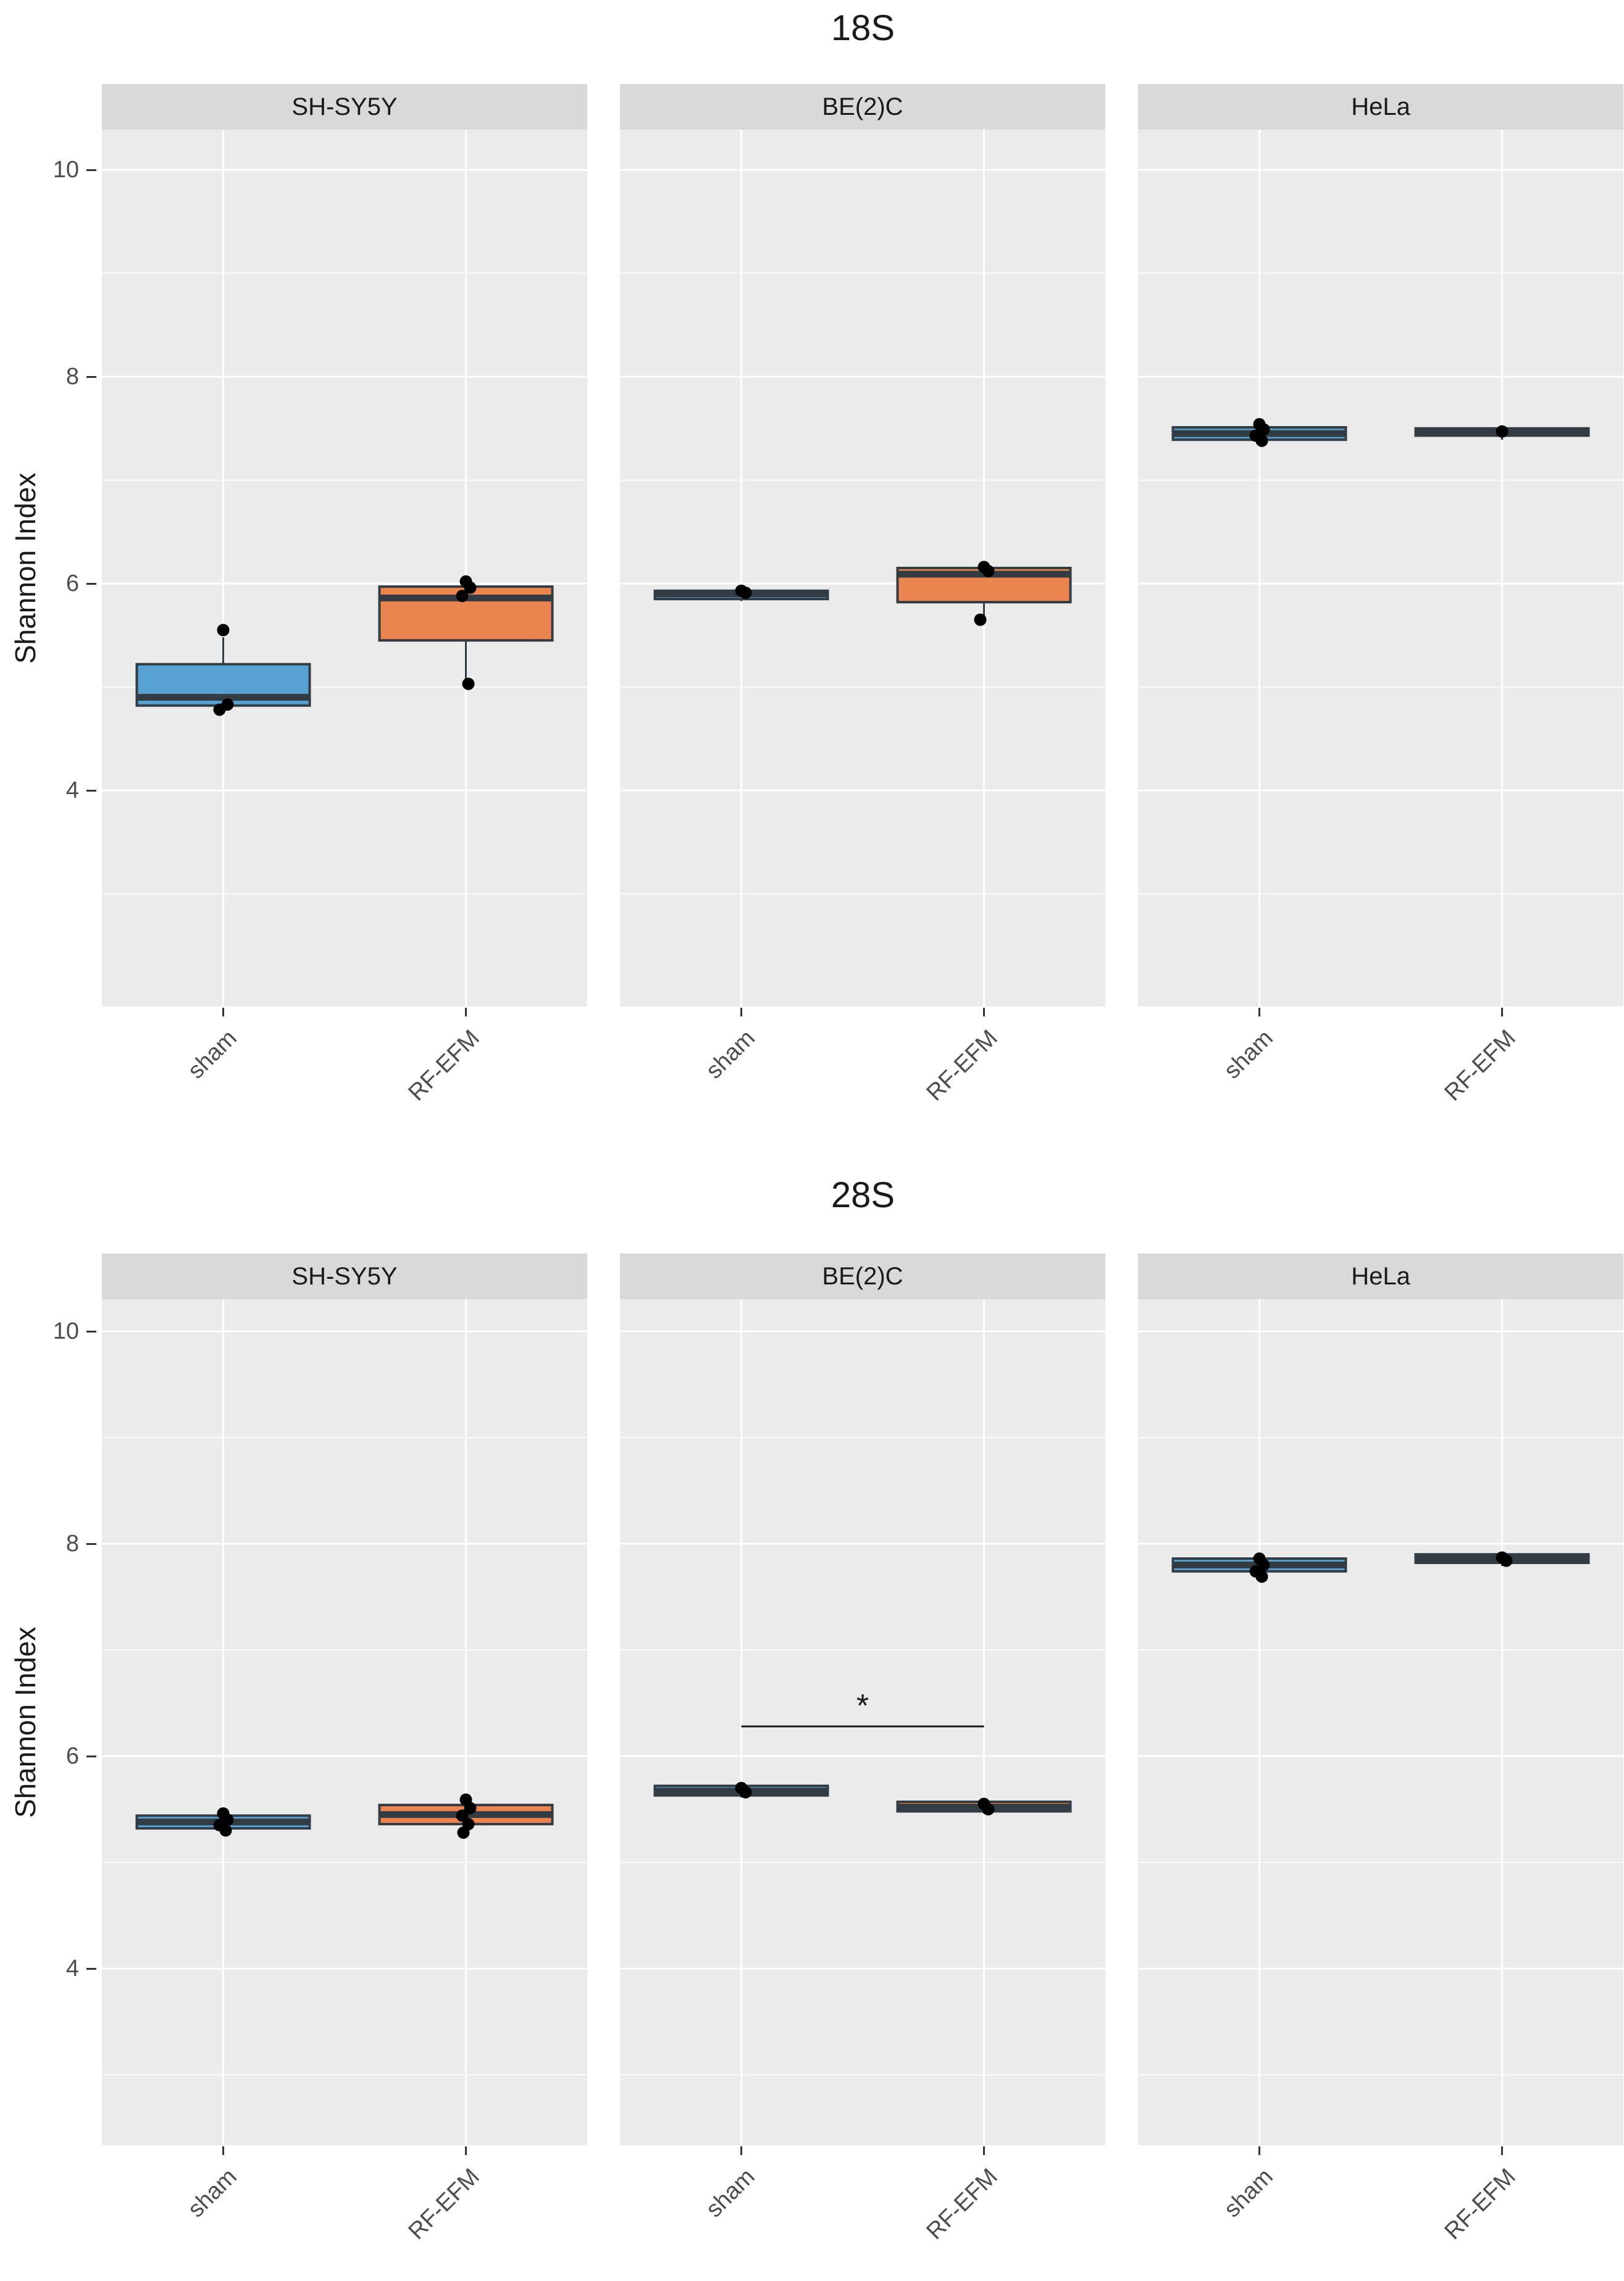 The height and width of the screenshot is (2281, 1624). Describe the element at coordinates (25, 568) in the screenshot. I see `y-axis-title-18s: Shannon Index` at that location.